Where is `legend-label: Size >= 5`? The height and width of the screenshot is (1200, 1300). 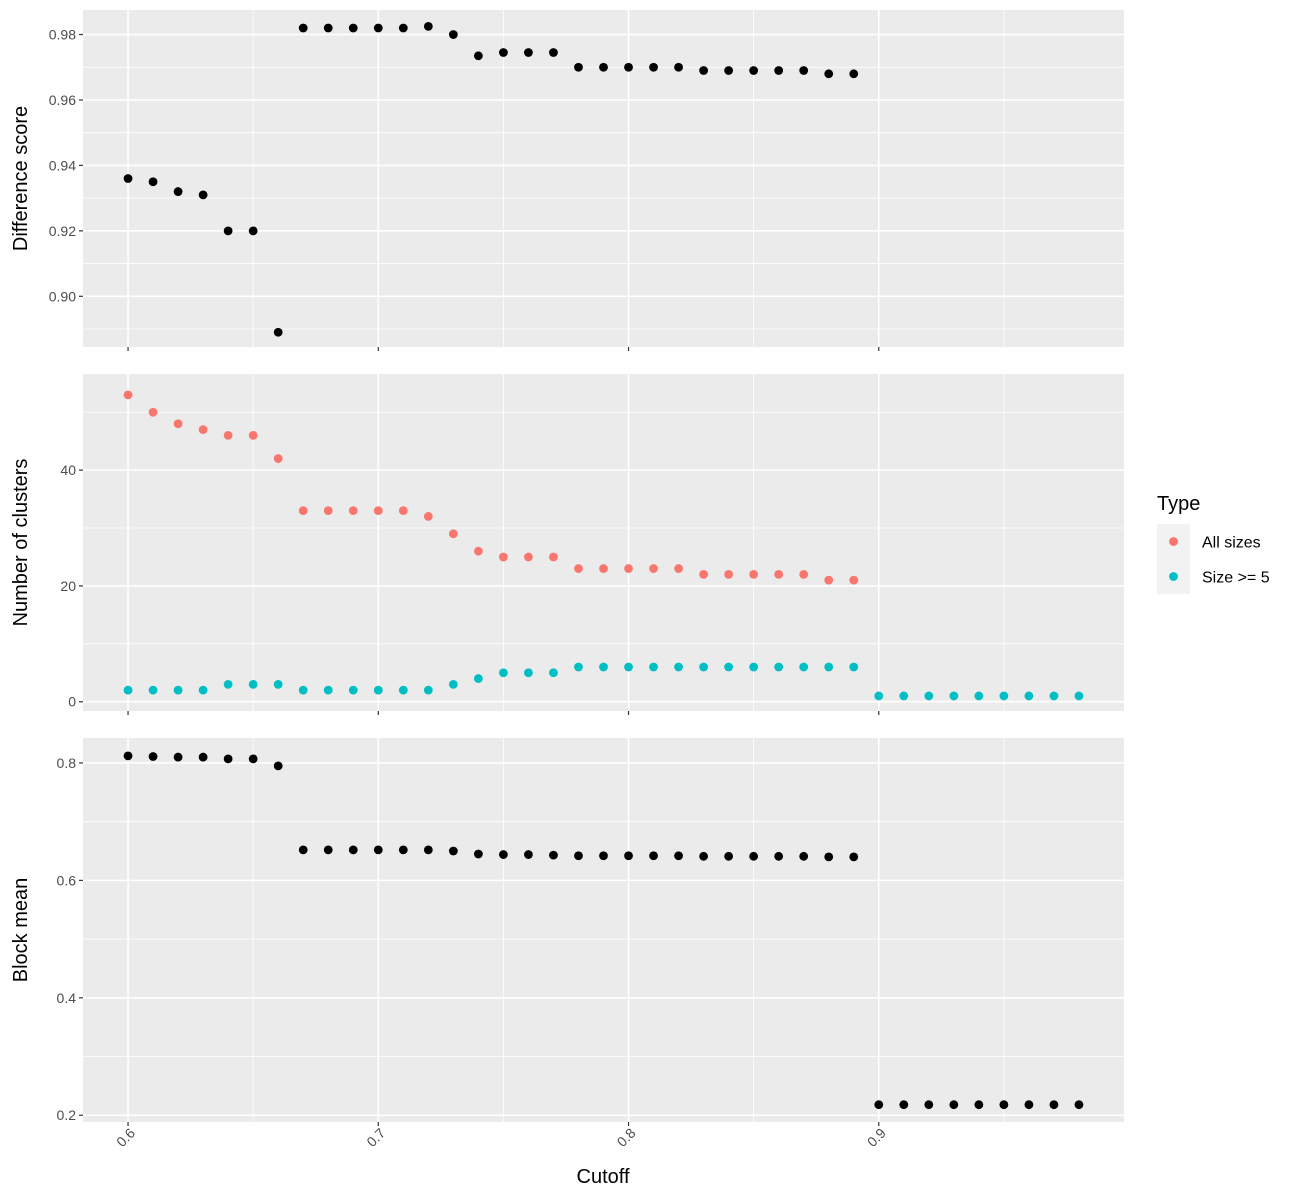
legend-label: Size >= 5 is located at coordinates (1236, 578).